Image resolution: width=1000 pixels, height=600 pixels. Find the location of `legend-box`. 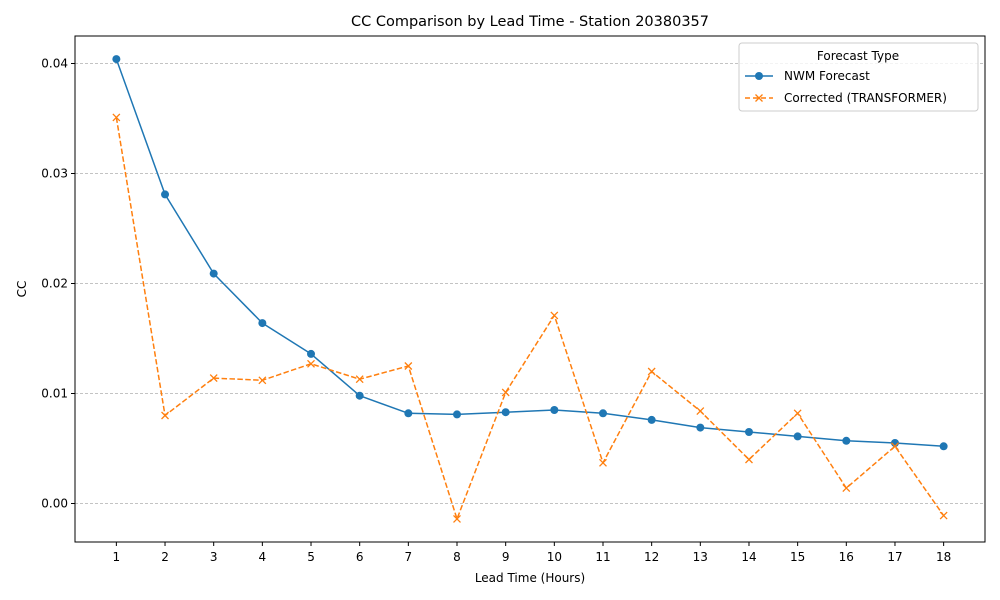

legend-box is located at coordinates (858, 77).